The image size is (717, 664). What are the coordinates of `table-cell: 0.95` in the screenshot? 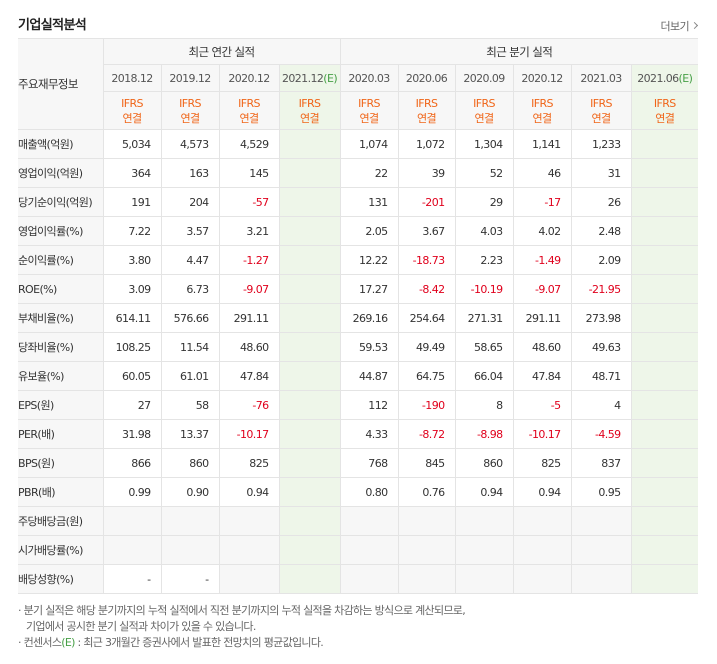 It's located at (601, 492).